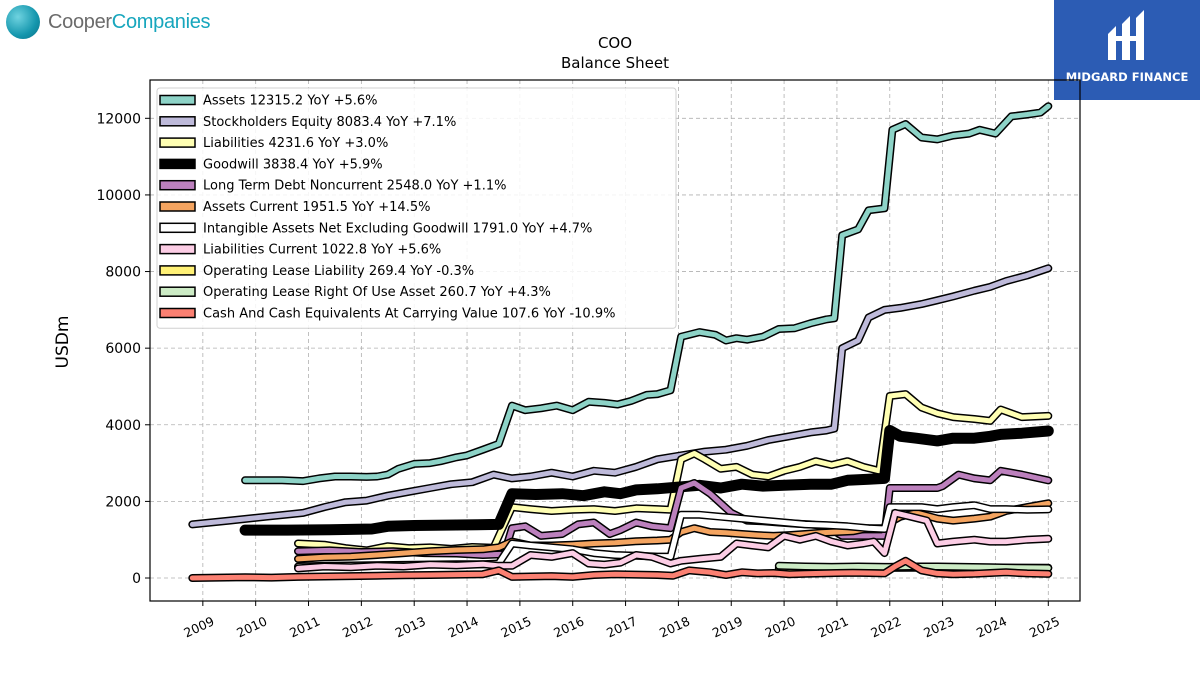 This screenshot has height=675, width=1200. I want to click on legend-label: Goodwill 3838.4 YoY +5.9%, so click(293, 164).